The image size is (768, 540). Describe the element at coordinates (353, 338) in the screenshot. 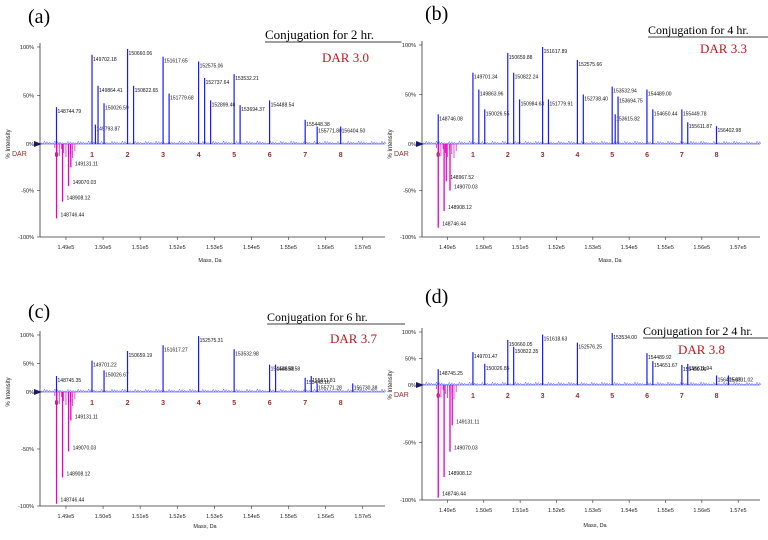

I see `dar-value: DAR 3.7` at that location.